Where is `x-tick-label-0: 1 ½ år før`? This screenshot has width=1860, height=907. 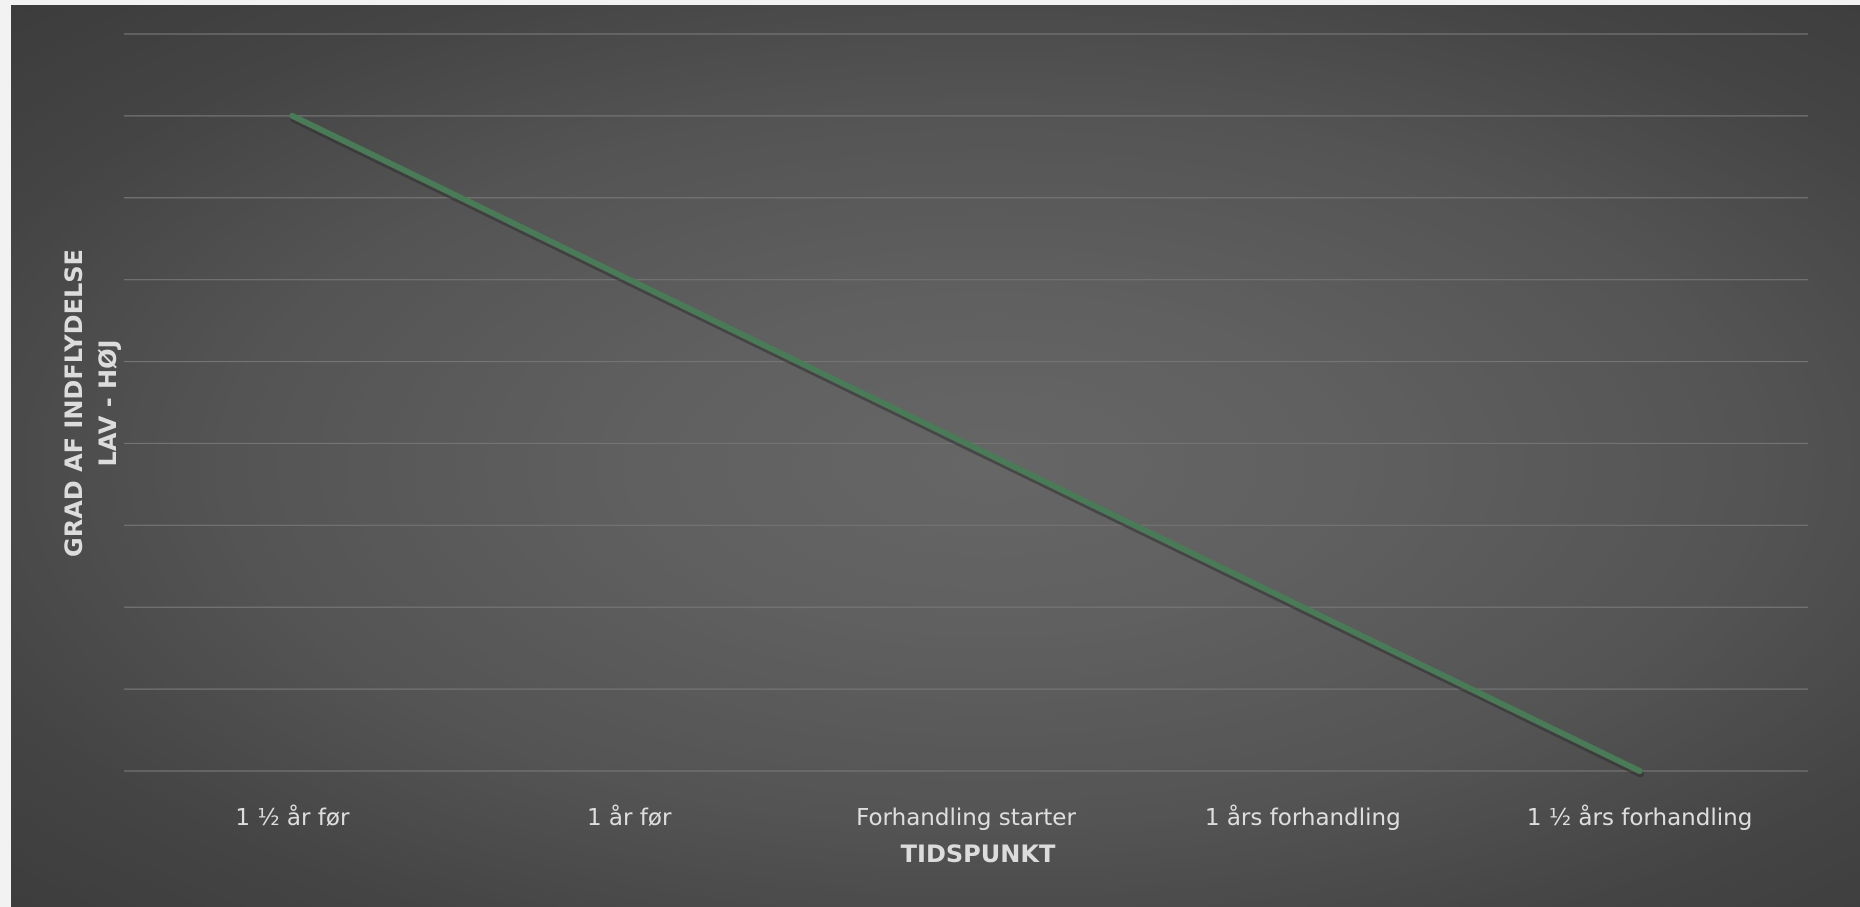 x-tick-label-0: 1 ½ år før is located at coordinates (292, 817).